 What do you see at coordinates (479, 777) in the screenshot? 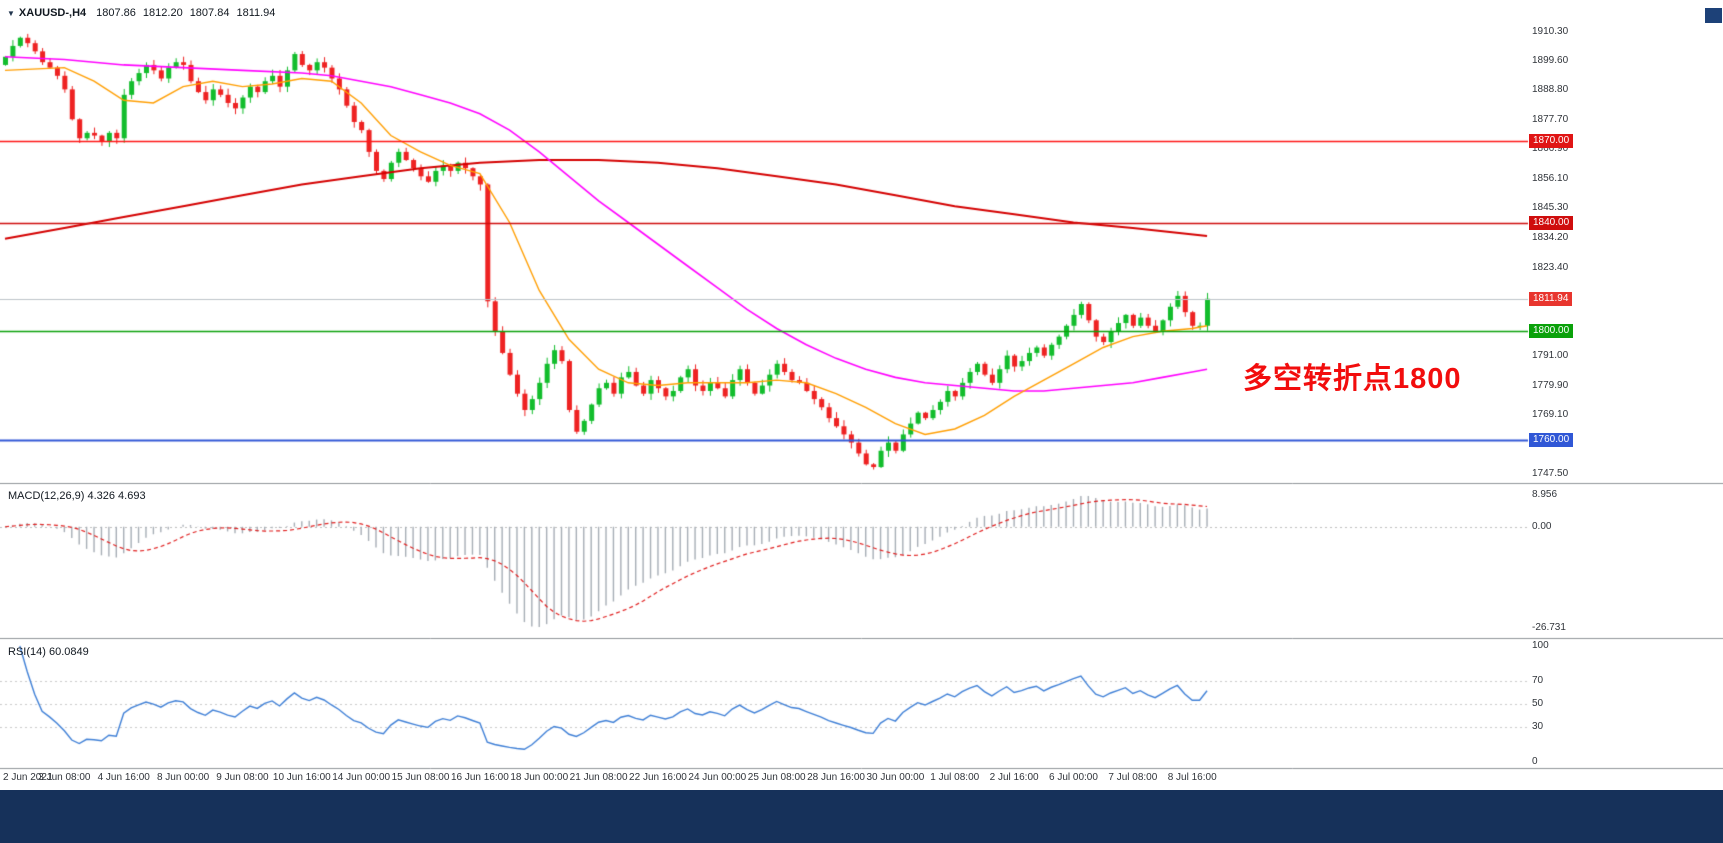
I see `time-axis-label: 16 Jun 16:00` at bounding box center [479, 777].